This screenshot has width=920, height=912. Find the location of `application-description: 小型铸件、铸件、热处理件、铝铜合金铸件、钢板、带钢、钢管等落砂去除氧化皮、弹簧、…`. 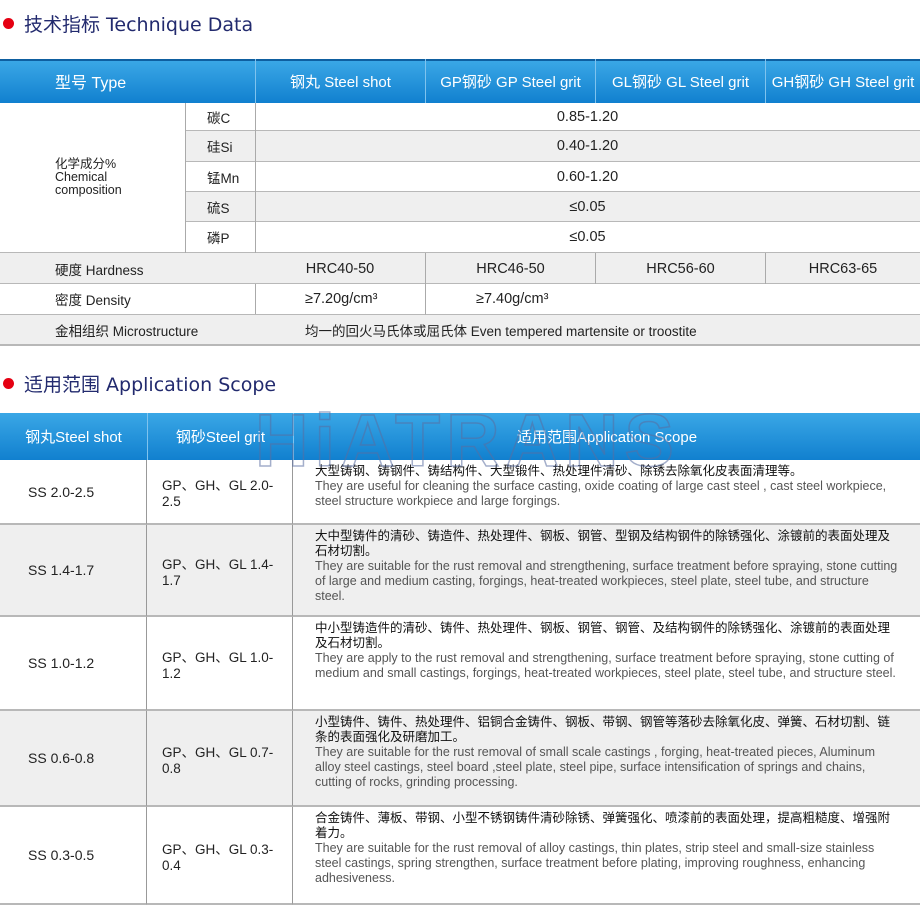

application-description: 小型铸件、铸件、热处理件、铝铜合金铸件、钢板、带钢、钢管等落砂去除氧化皮、弹簧、… is located at coordinates (606, 759).